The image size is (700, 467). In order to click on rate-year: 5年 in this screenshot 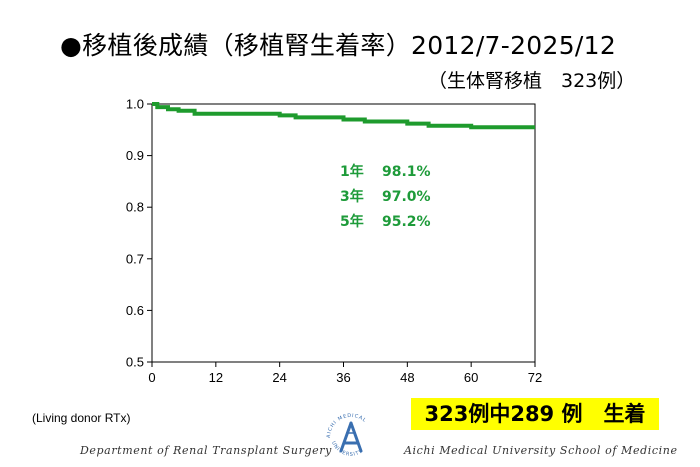, I will do `click(352, 222)`.